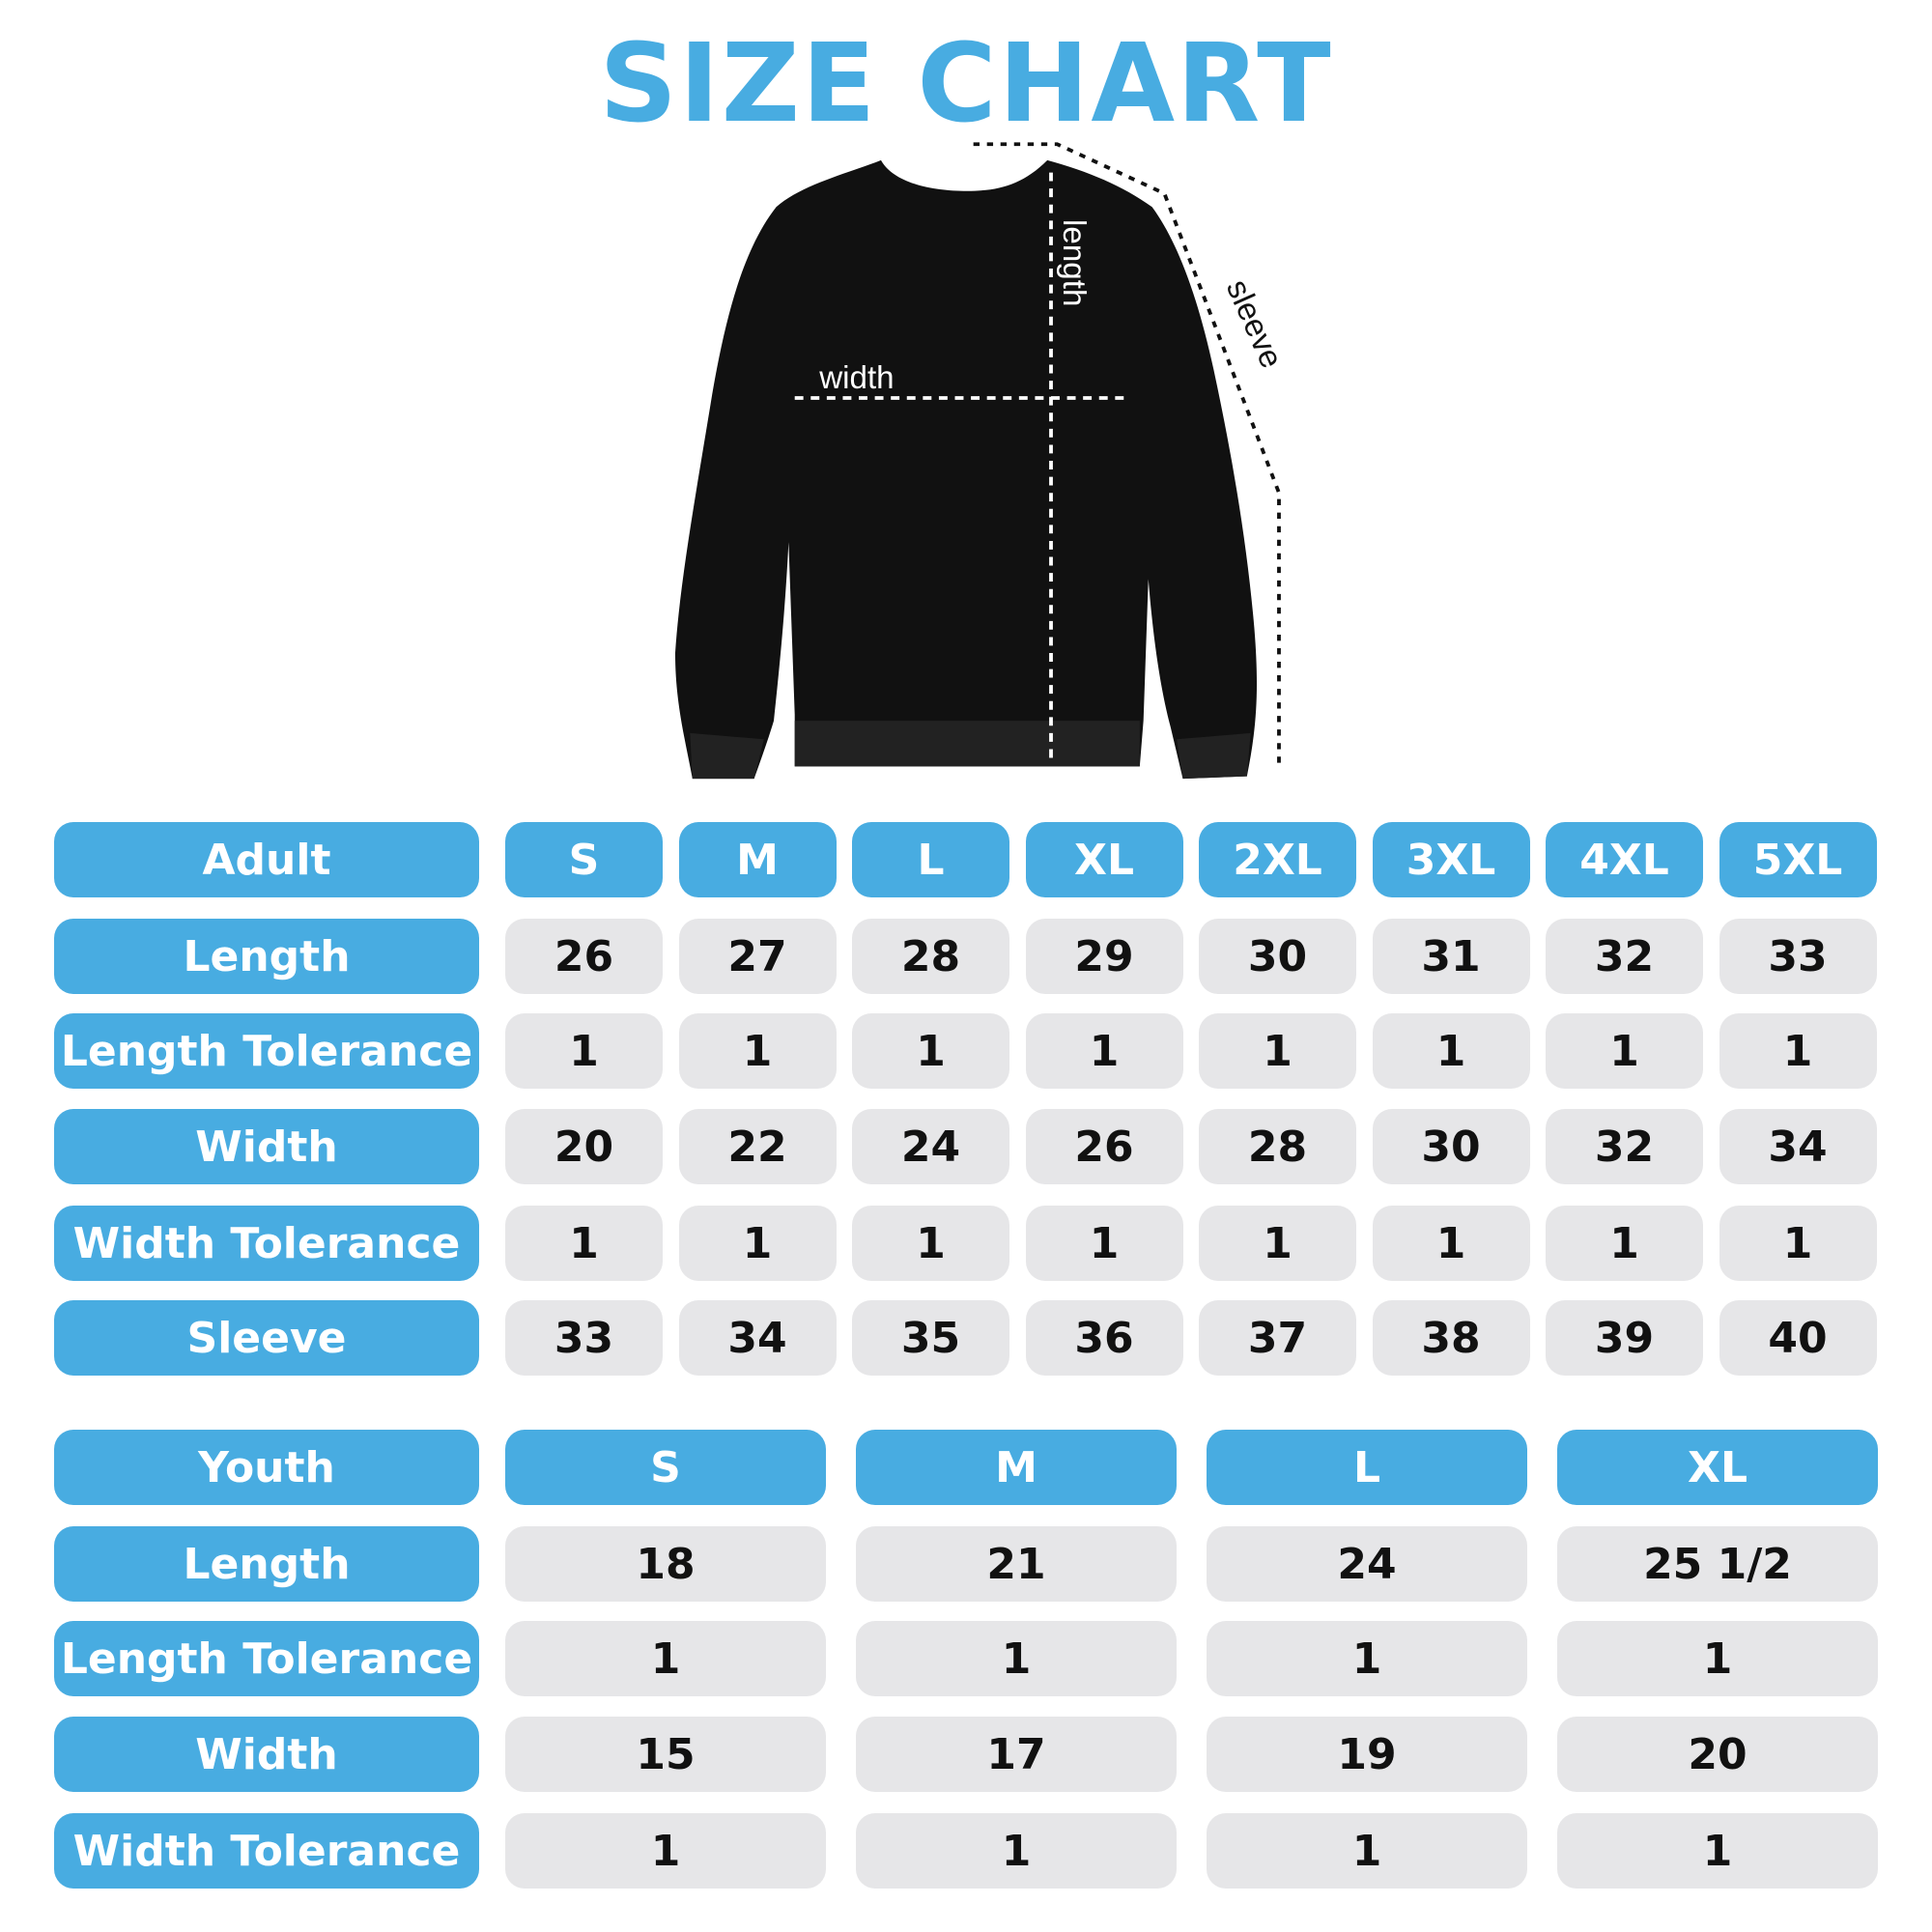  Describe the element at coordinates (266, 1467) in the screenshot. I see `youth-header-label: Youth` at that location.